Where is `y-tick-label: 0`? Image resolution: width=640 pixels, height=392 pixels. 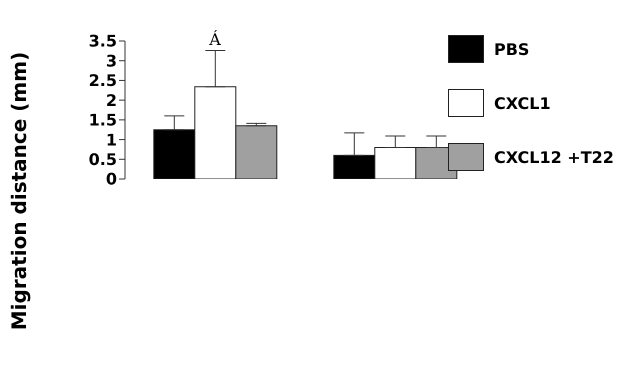 y-tick-label: 0 is located at coordinates (111, 179).